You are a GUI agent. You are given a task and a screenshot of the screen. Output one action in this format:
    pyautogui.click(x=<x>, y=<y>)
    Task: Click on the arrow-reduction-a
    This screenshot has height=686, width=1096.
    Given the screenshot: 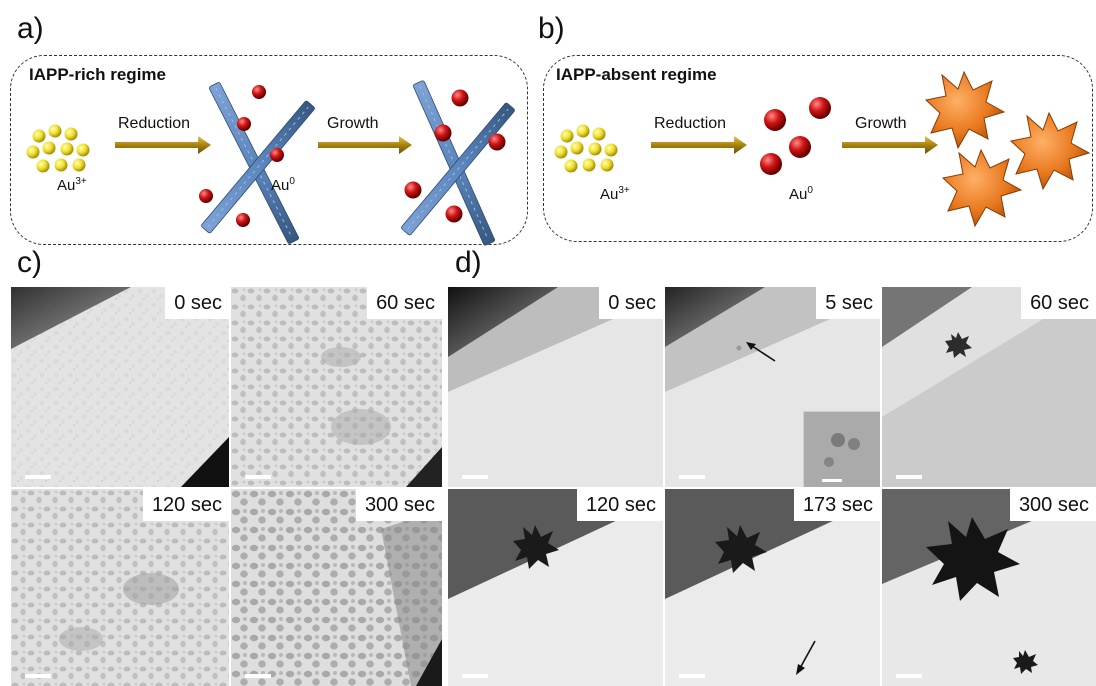 What is the action you would take?
    pyautogui.click(x=163, y=145)
    